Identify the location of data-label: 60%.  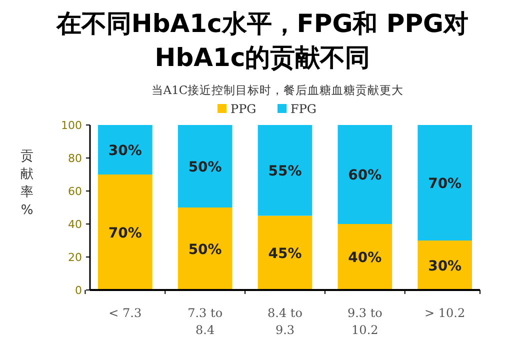
(365, 176).